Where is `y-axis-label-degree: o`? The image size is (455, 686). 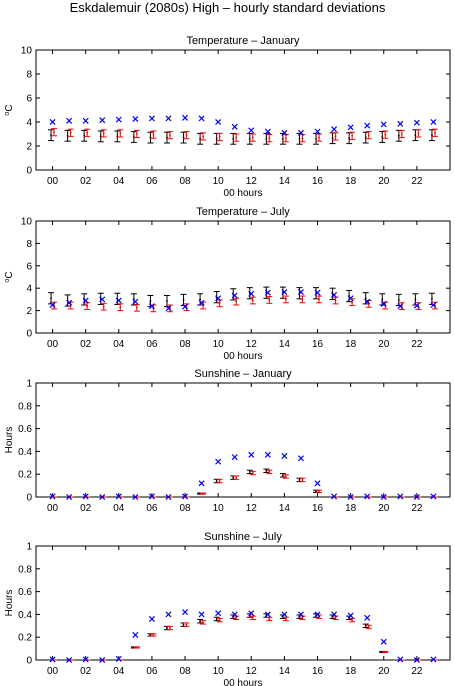
y-axis-label-degree: o is located at coordinates (7, 114).